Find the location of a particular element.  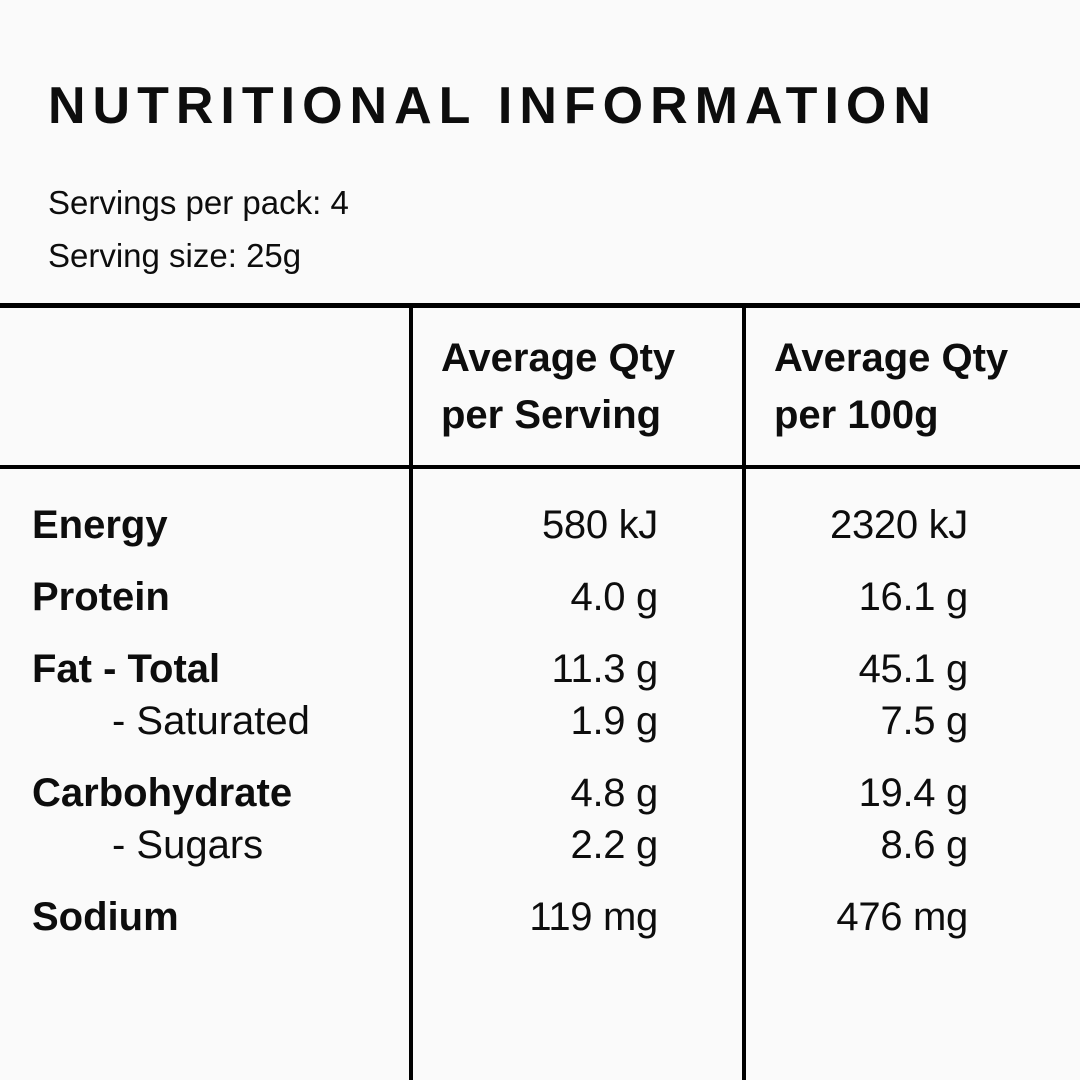

row-value-per-serving: 1.9 g is located at coordinates (614, 720).